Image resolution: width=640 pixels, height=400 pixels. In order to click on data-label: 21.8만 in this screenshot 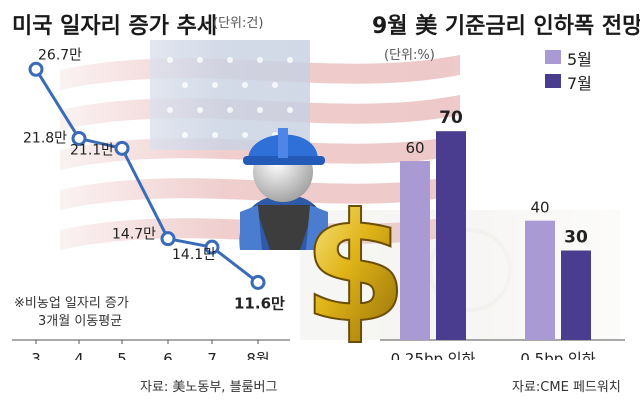, I will do `click(45, 138)`.